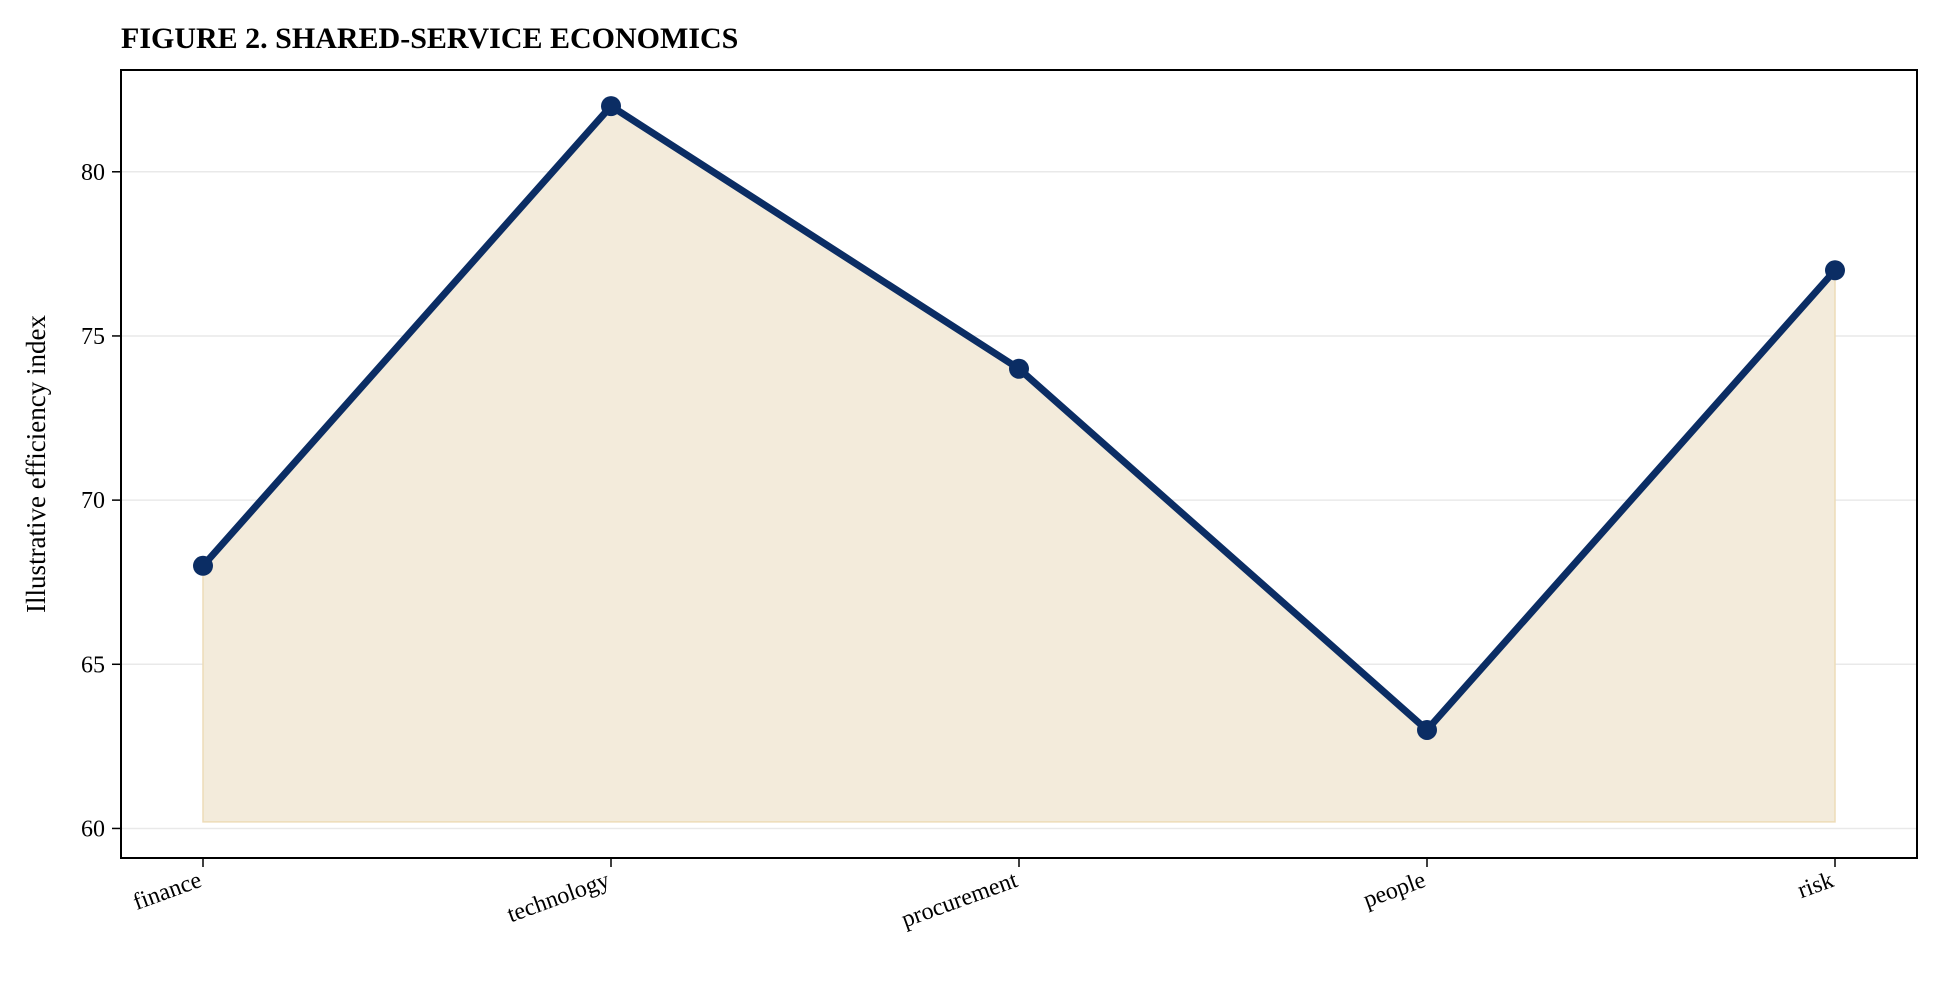 This screenshot has height=983, width=1940. What do you see at coordinates (93, 173) in the screenshot?
I see `y-tick-label: 80` at bounding box center [93, 173].